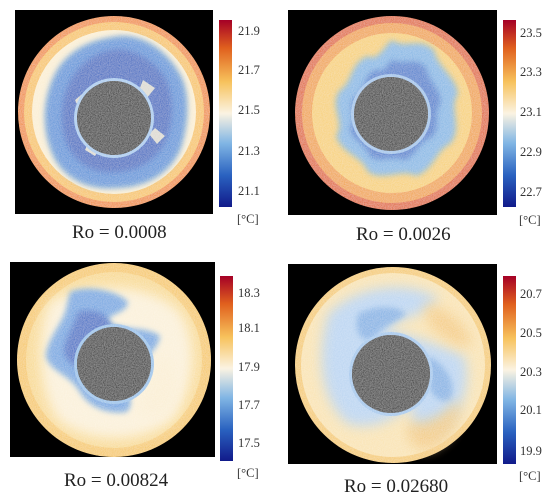 This screenshot has width=550, height=502. I want to click on caption: Ro = 0.0026, so click(403, 234).